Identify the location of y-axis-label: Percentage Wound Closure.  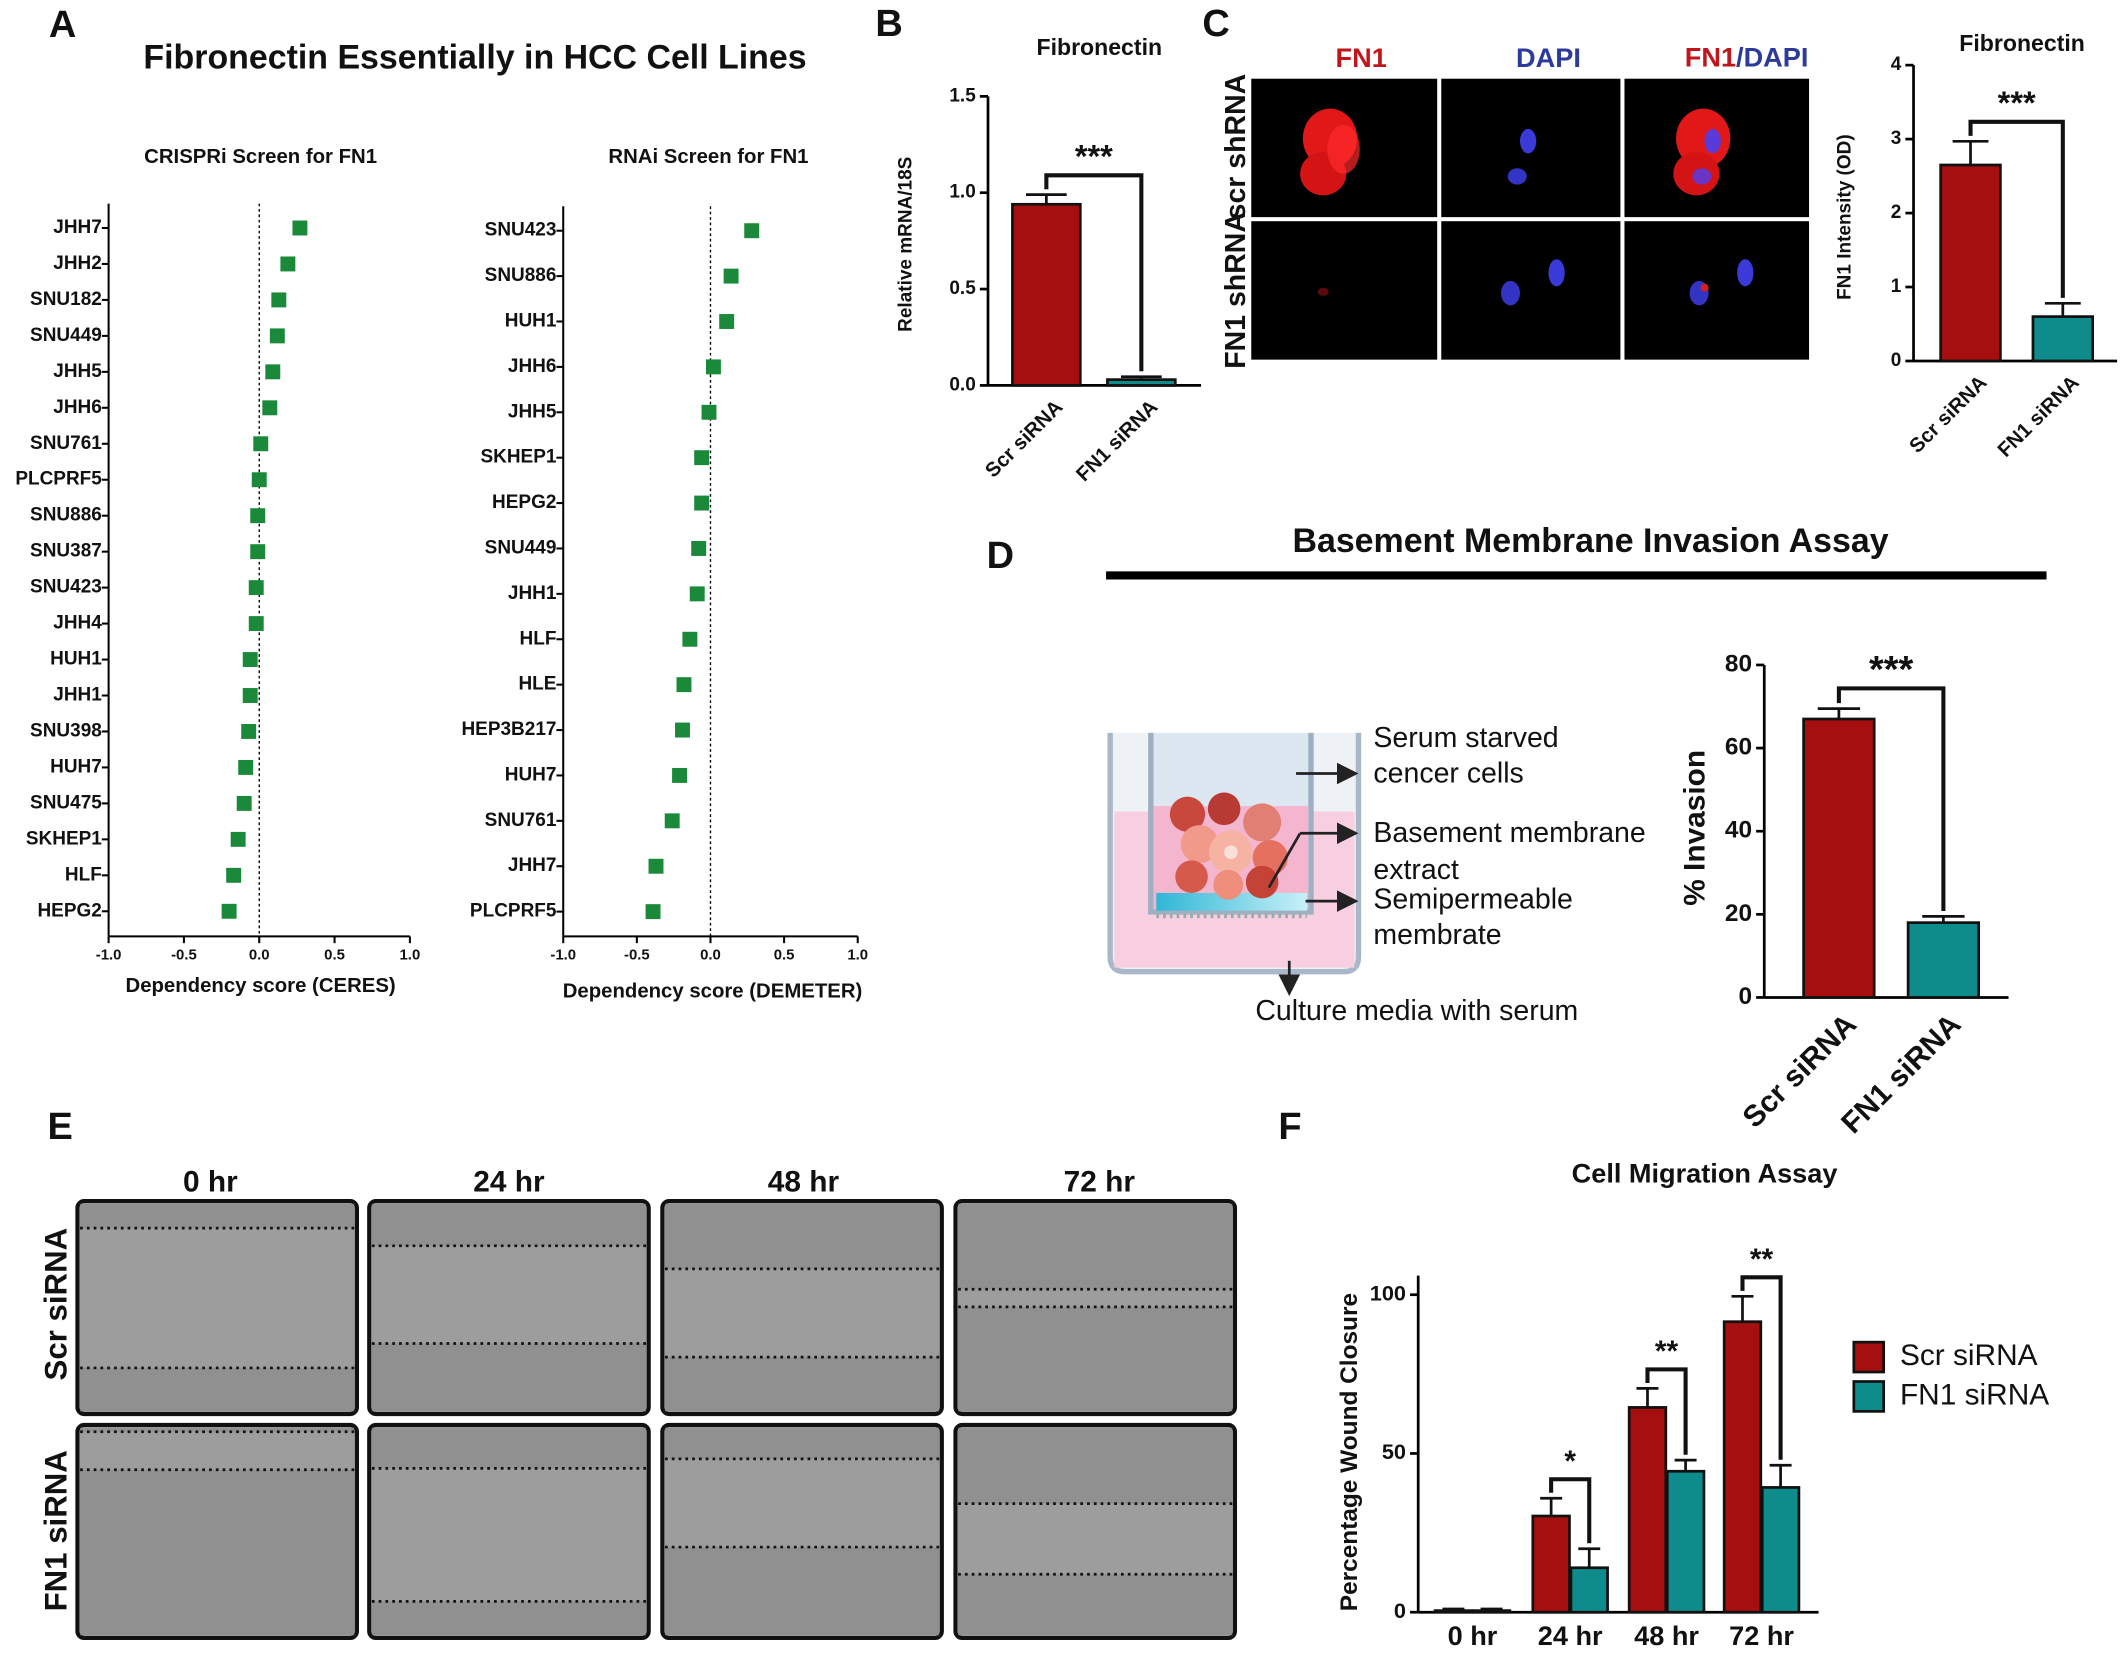
(1349, 1452).